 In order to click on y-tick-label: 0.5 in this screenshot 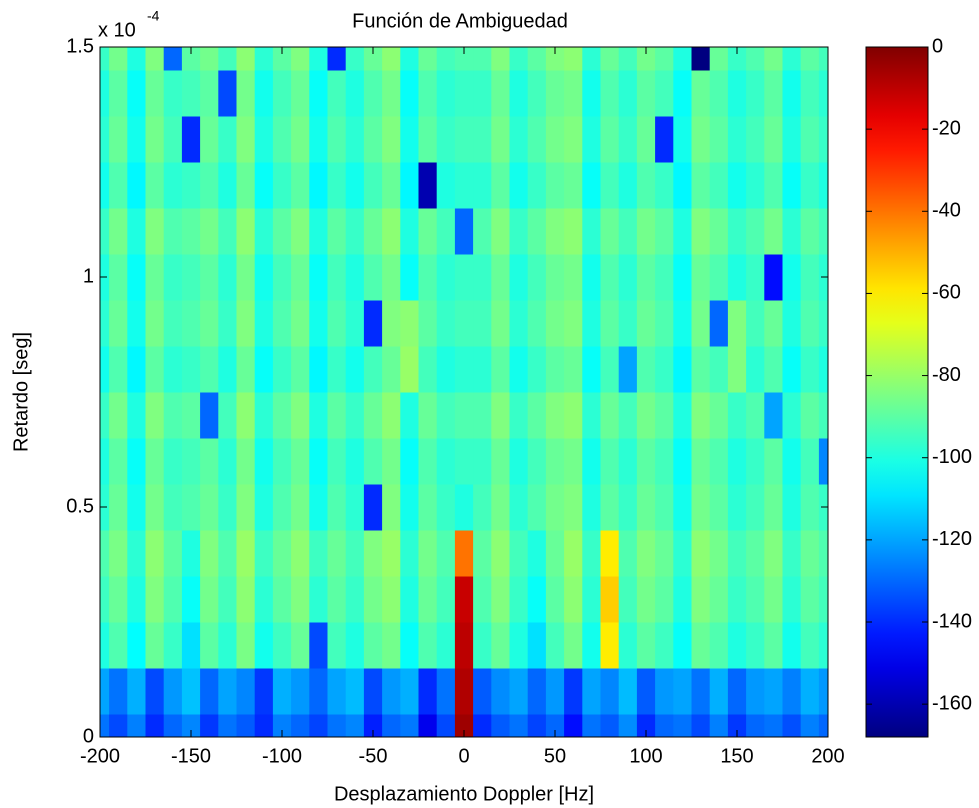, I will do `click(80, 506)`.